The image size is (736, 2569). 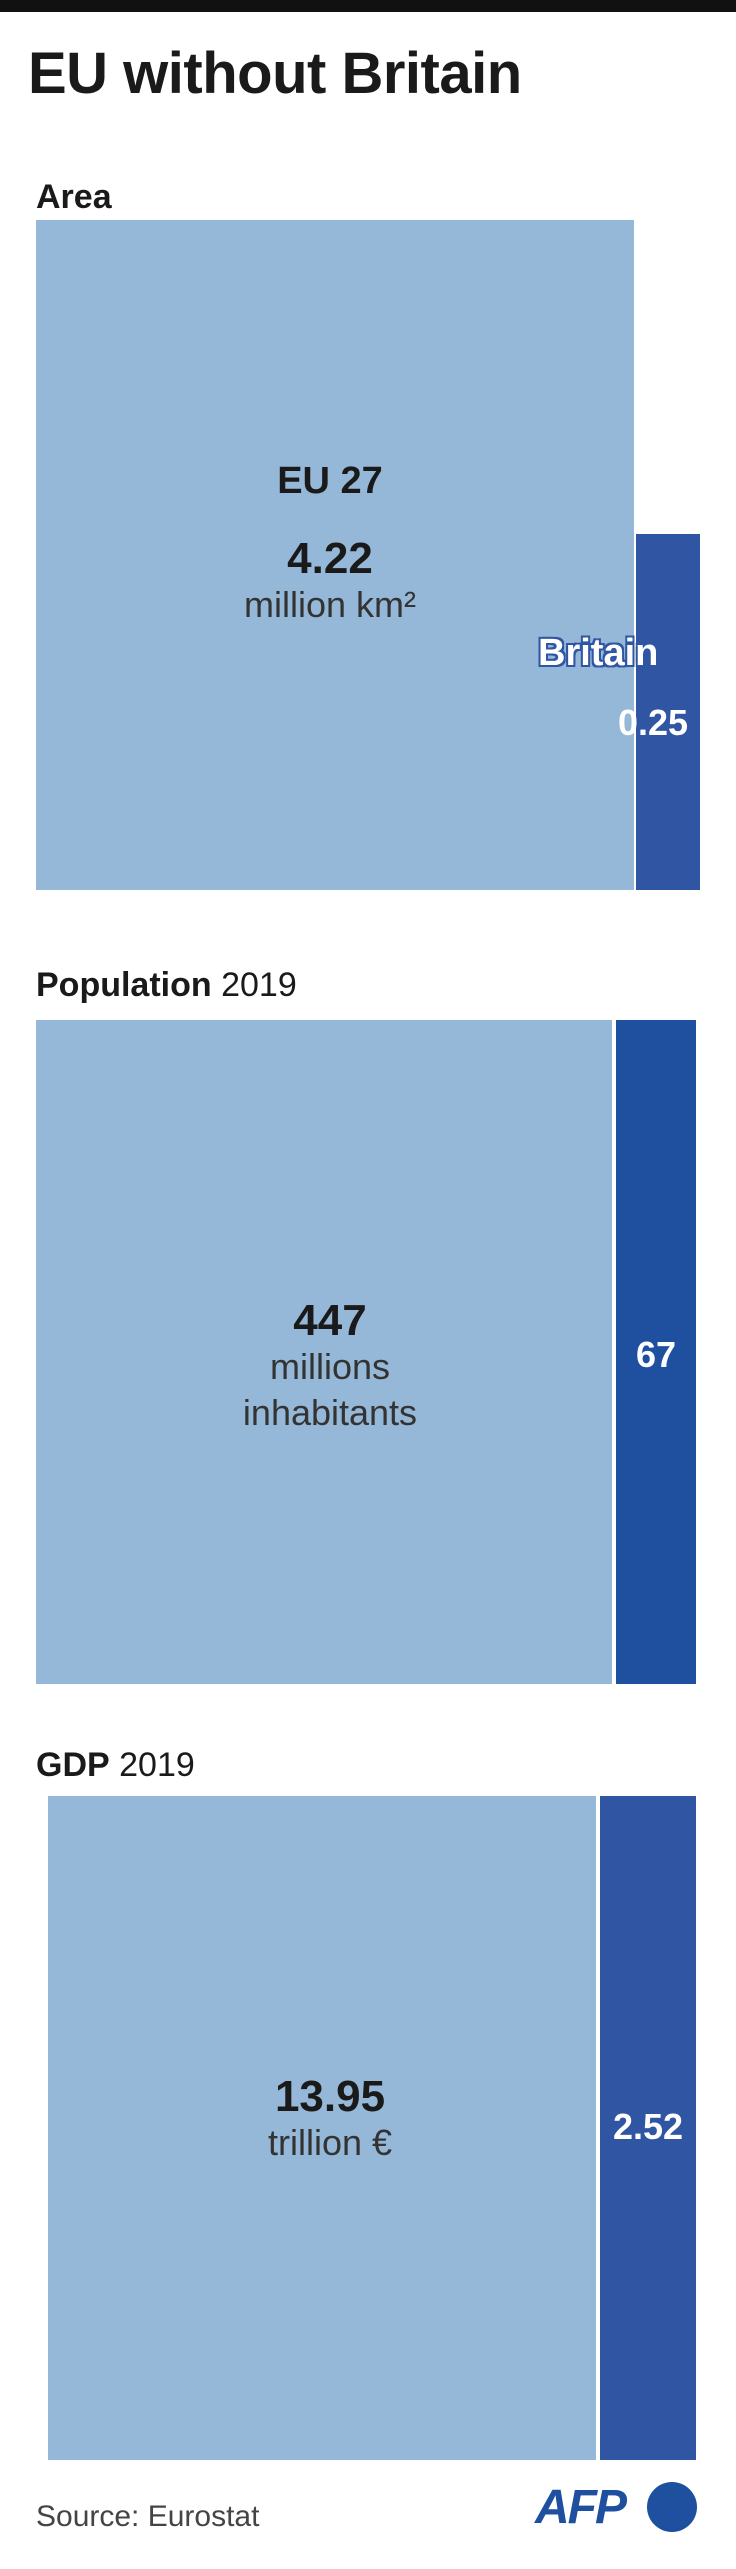 I want to click on population-eu-unit-line2: inhabitants, so click(x=330, y=1412).